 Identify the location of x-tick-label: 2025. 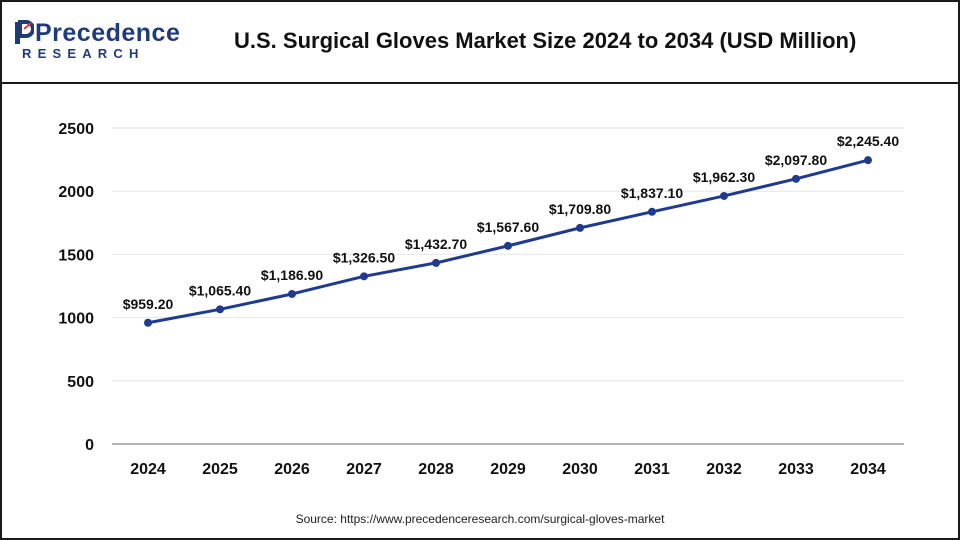
(220, 469).